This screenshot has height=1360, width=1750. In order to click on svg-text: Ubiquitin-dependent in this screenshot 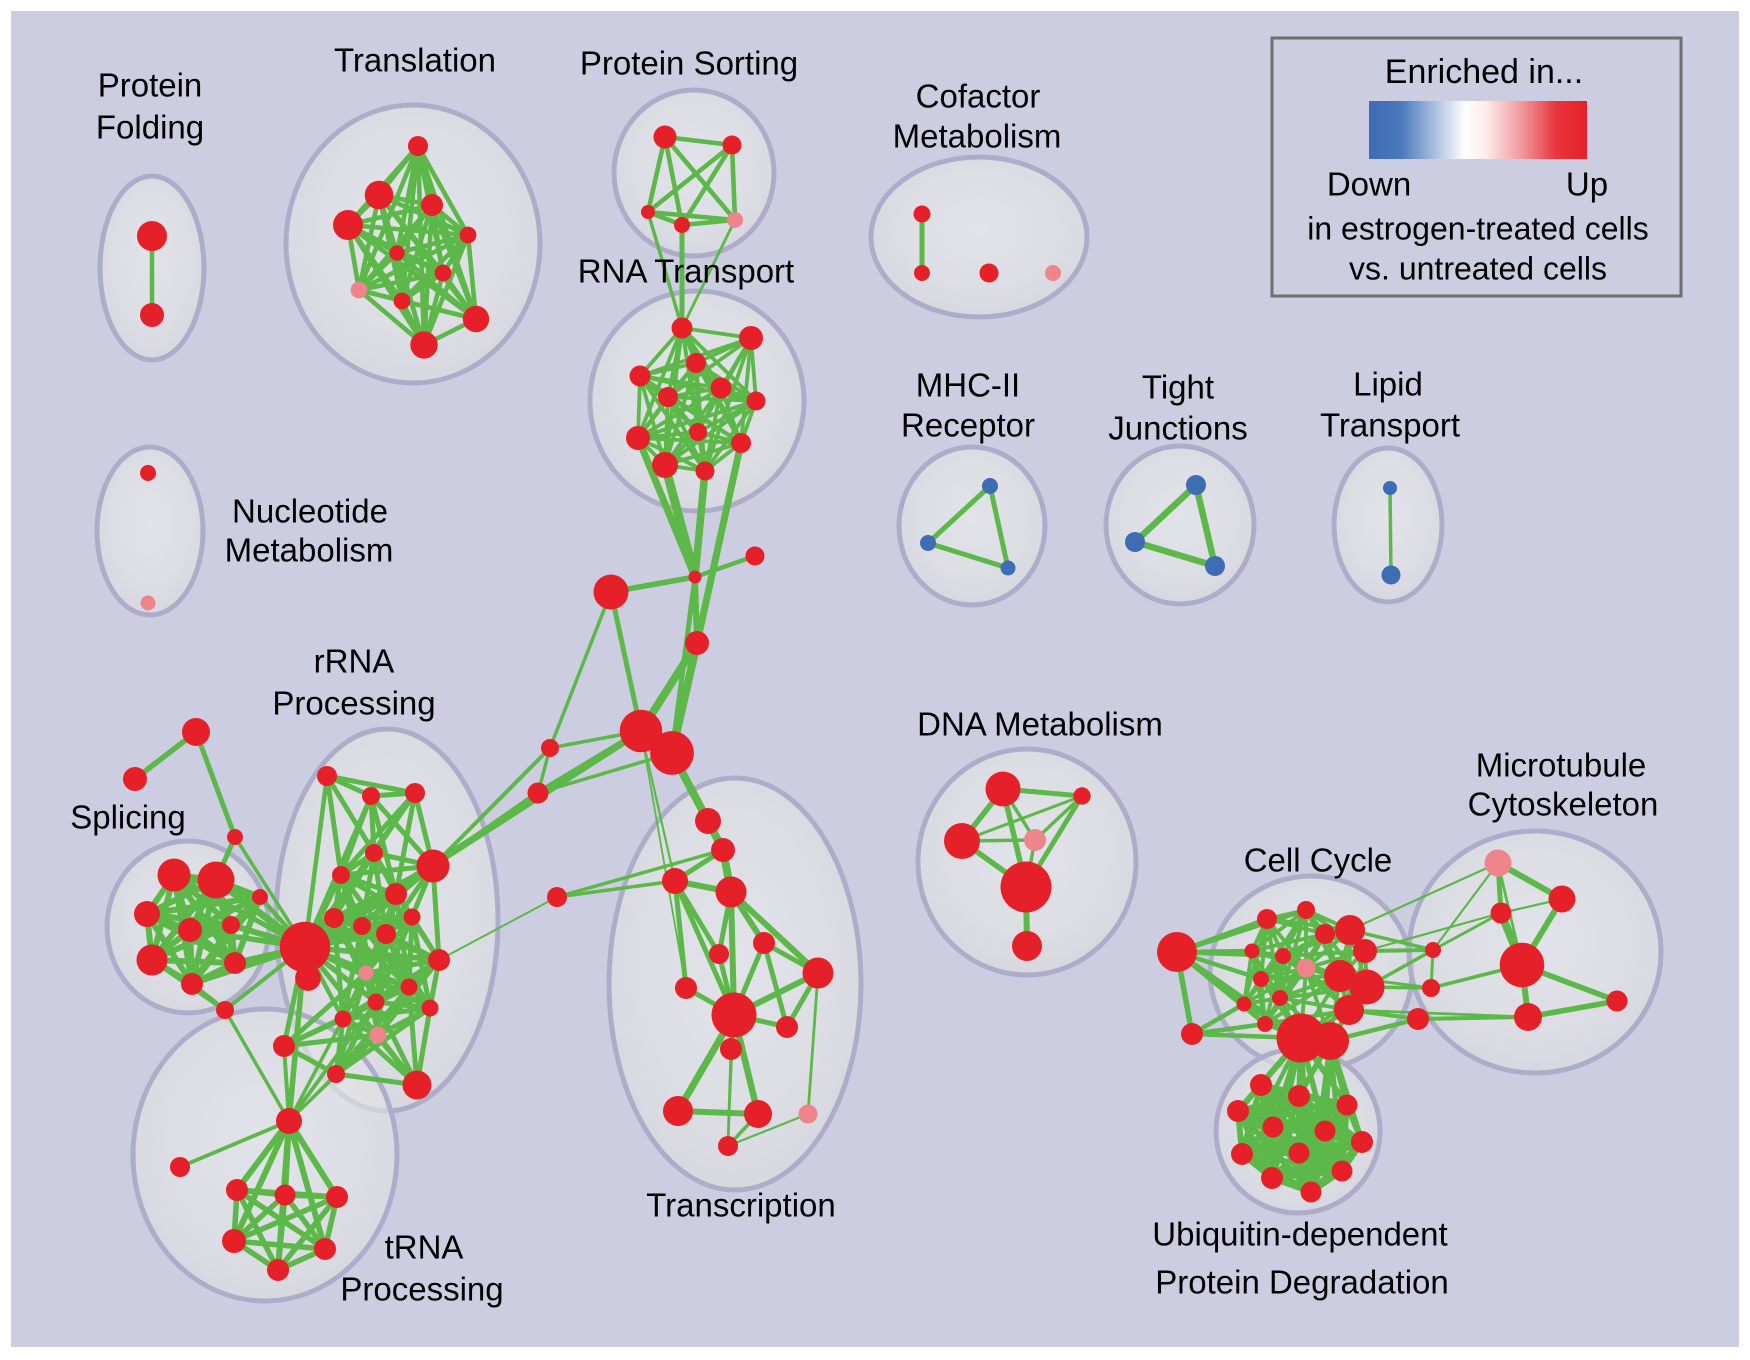, I will do `click(1299, 1234)`.